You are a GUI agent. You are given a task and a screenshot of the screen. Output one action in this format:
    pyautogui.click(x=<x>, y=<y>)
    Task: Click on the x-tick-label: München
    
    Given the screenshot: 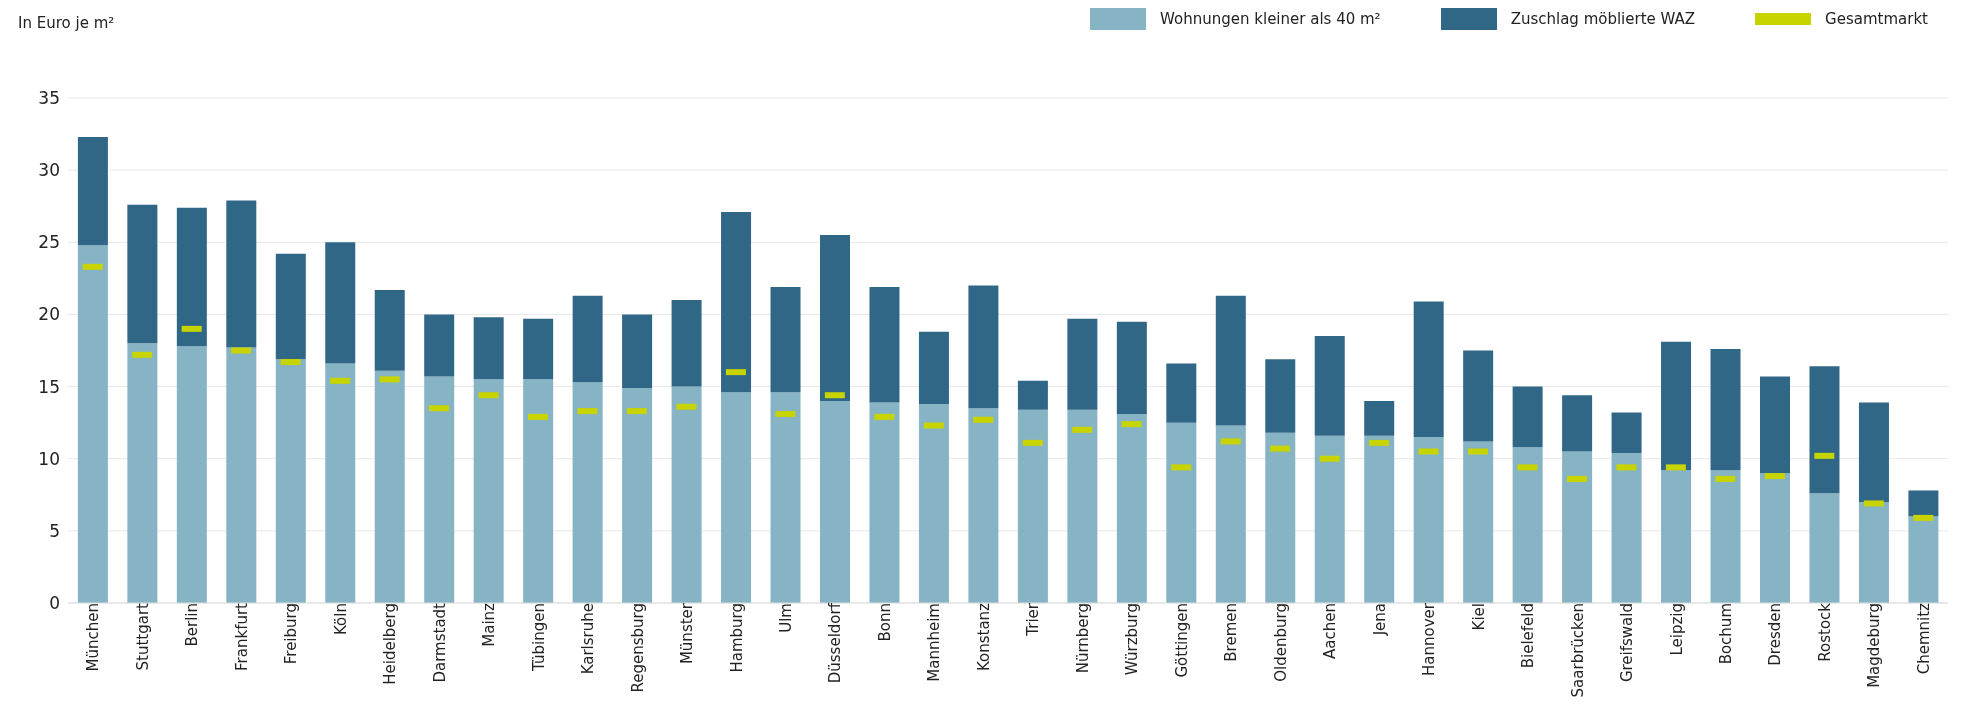 What is the action you would take?
    pyautogui.click(x=93, y=637)
    